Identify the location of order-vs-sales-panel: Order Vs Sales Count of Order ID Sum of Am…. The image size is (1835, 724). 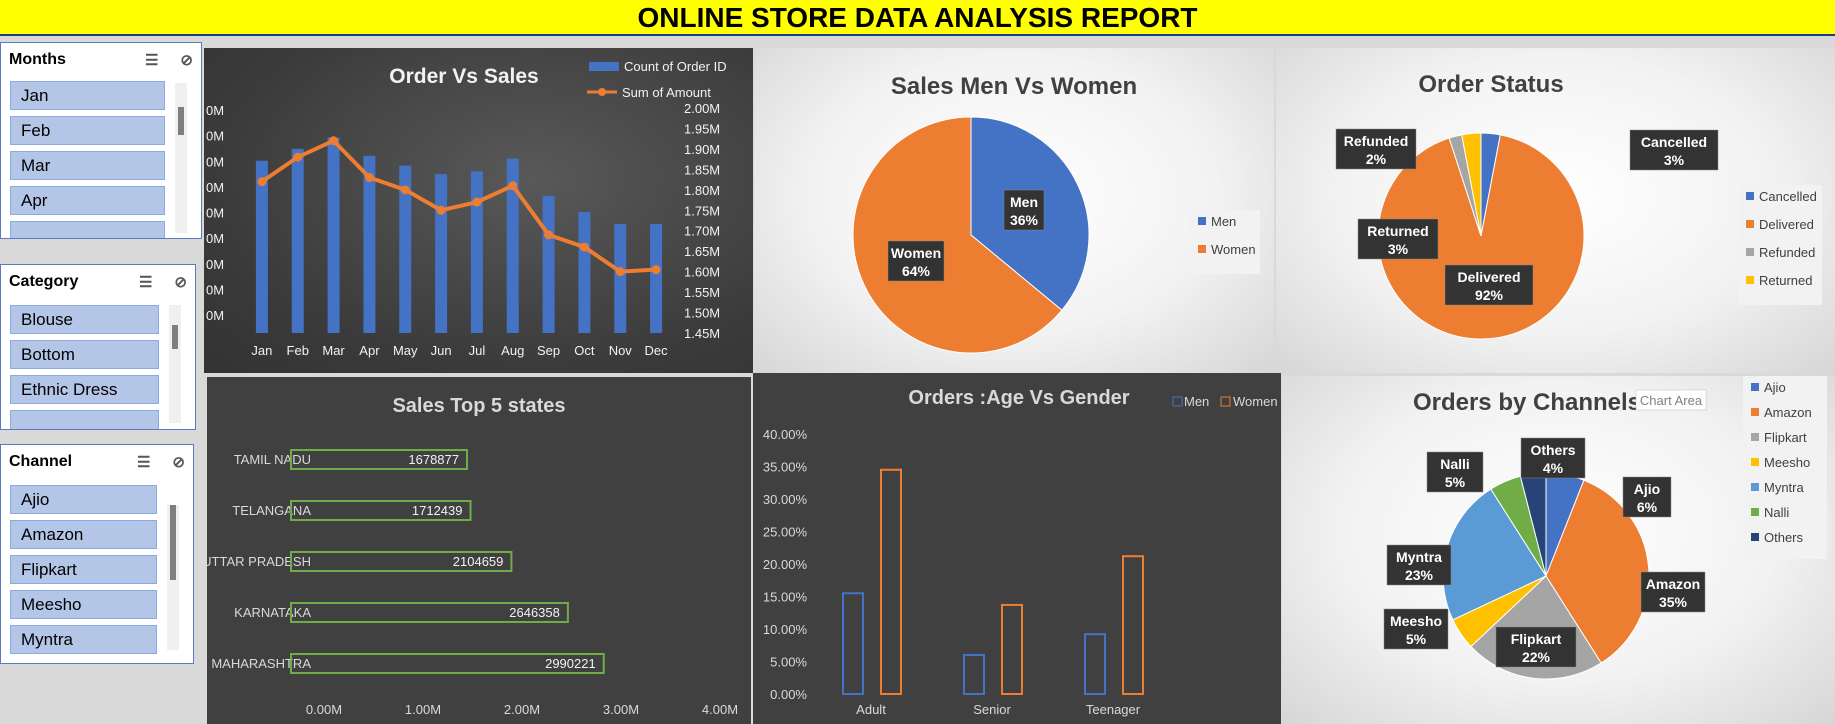
(478, 210).